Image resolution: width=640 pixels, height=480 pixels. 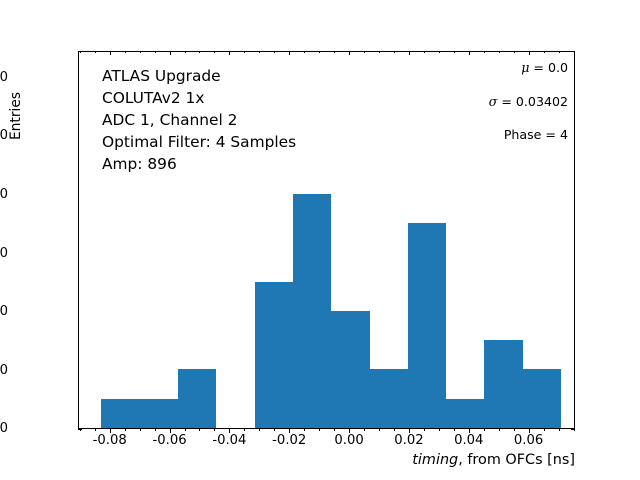 What do you see at coordinates (534, 101) in the screenshot?
I see `stat-value: = 0.03402` at bounding box center [534, 101].